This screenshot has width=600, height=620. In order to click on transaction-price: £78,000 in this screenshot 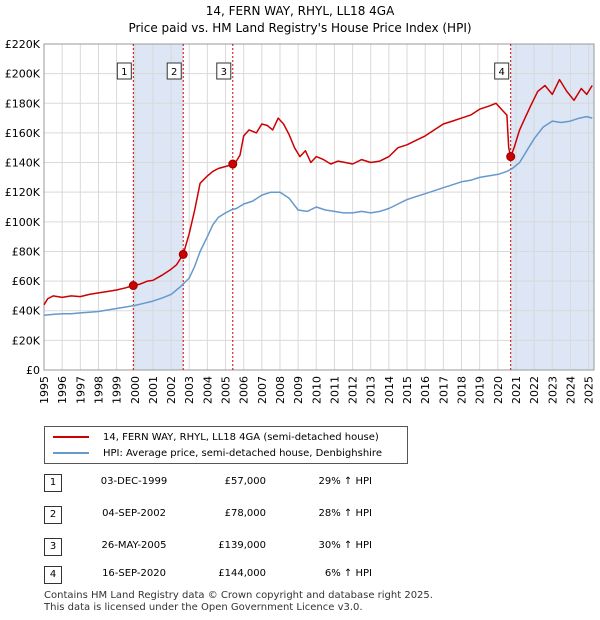, I will do `click(245, 513)`.